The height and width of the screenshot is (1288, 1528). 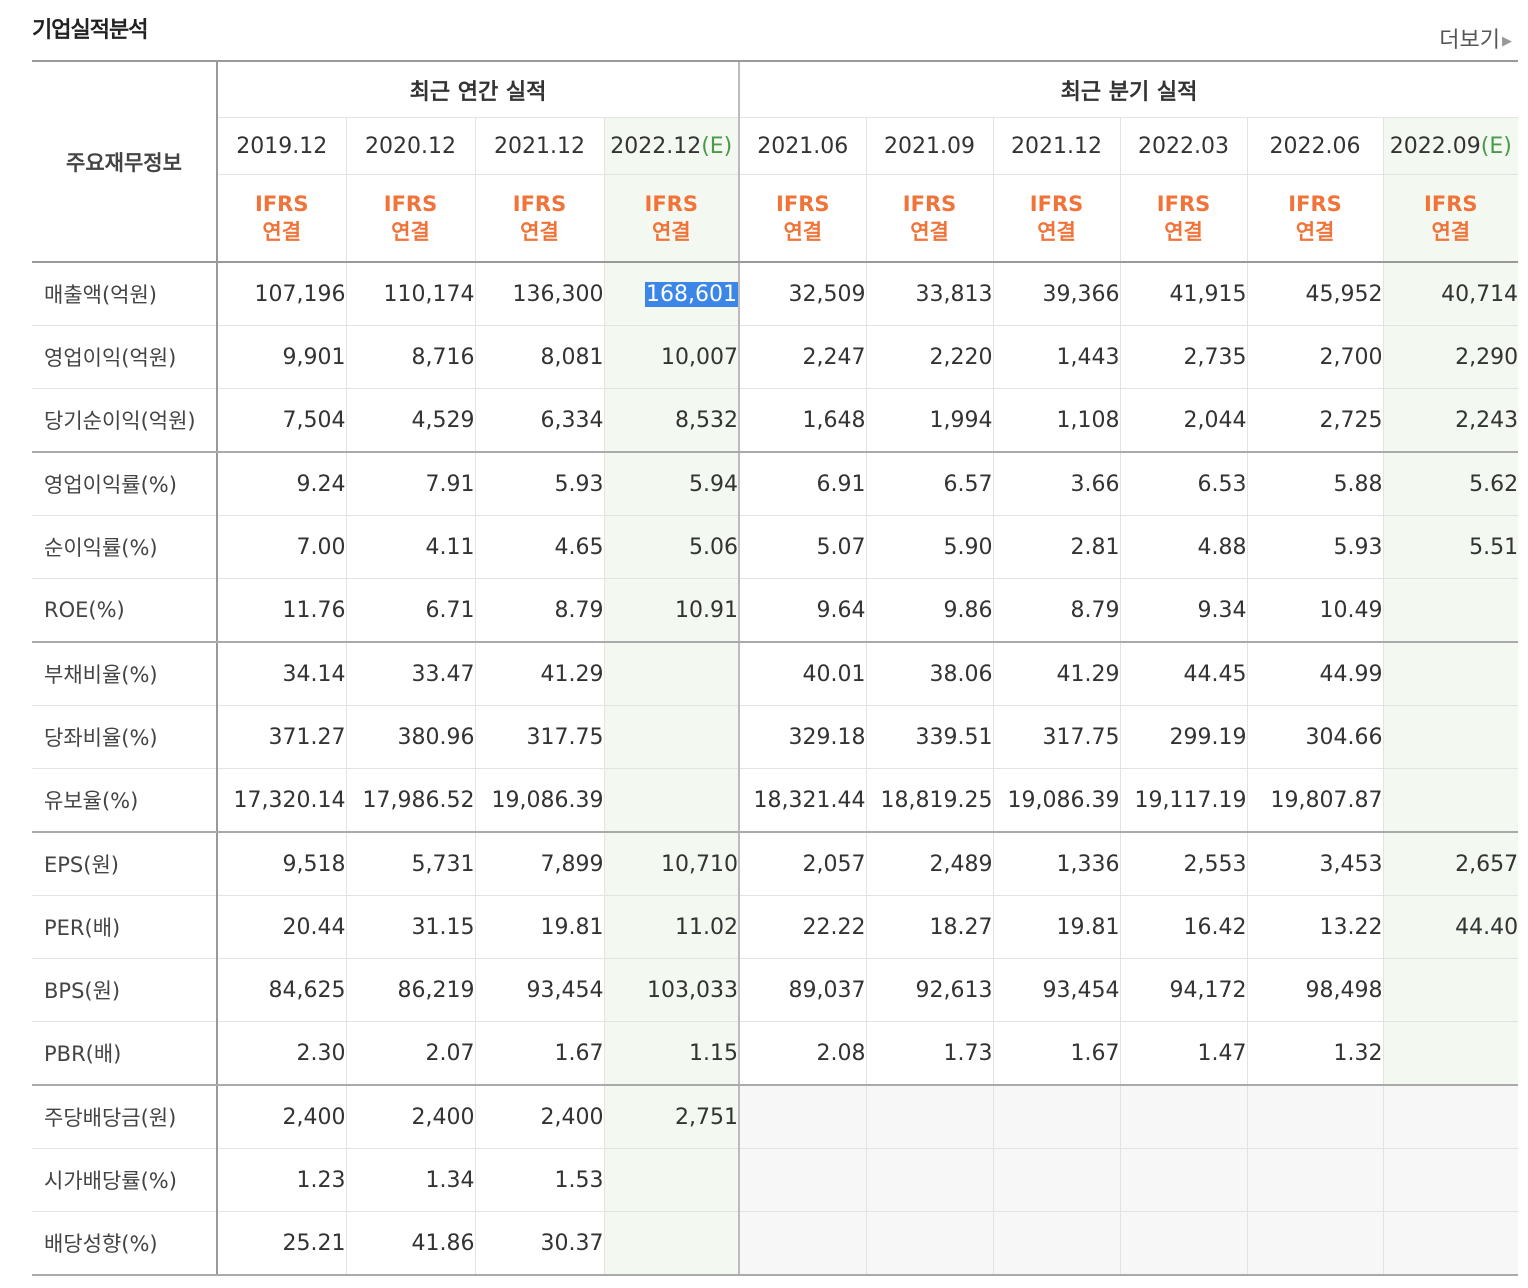 I want to click on table-cell: 94,172, so click(x=1183, y=990).